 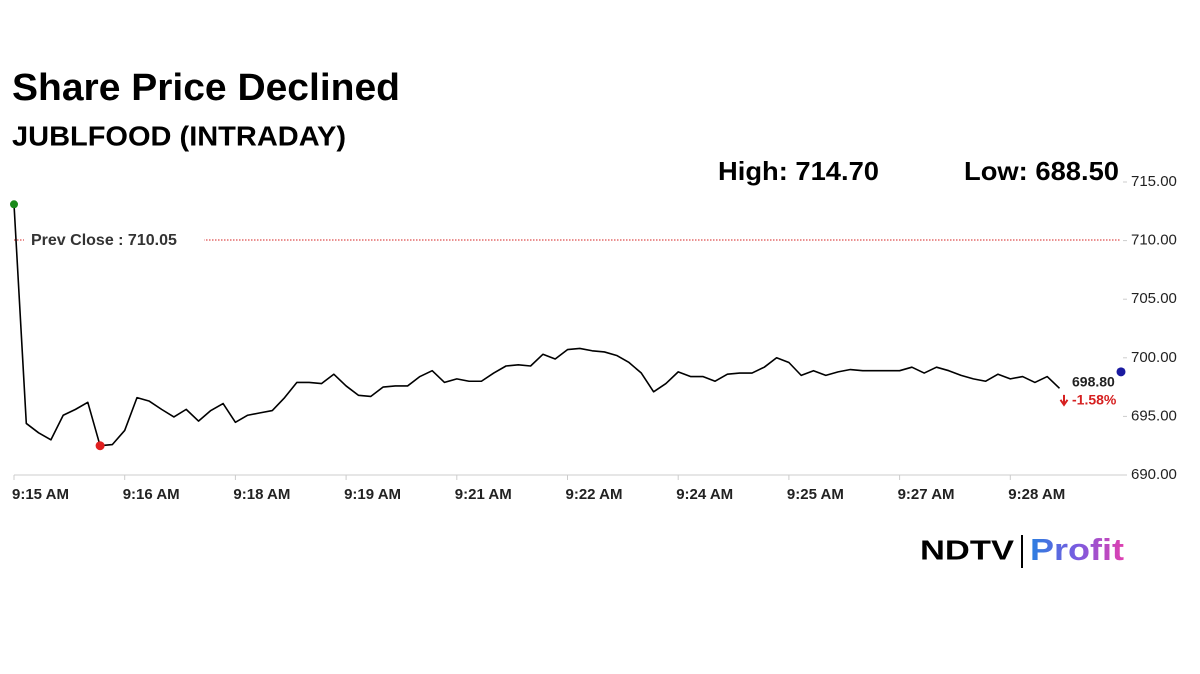 I want to click on y-tick-label: 710.00, so click(x=1154, y=240).